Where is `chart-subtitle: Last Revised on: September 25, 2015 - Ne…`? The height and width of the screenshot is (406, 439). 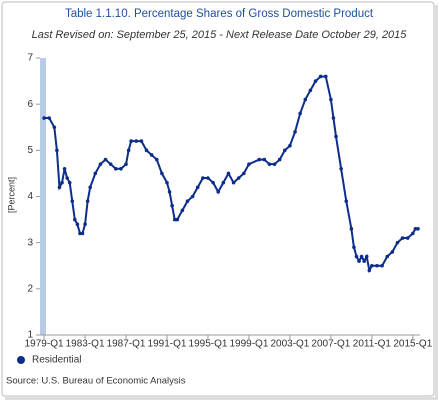 chart-subtitle: Last Revised on: September 25, 2015 - Ne… is located at coordinates (220, 35).